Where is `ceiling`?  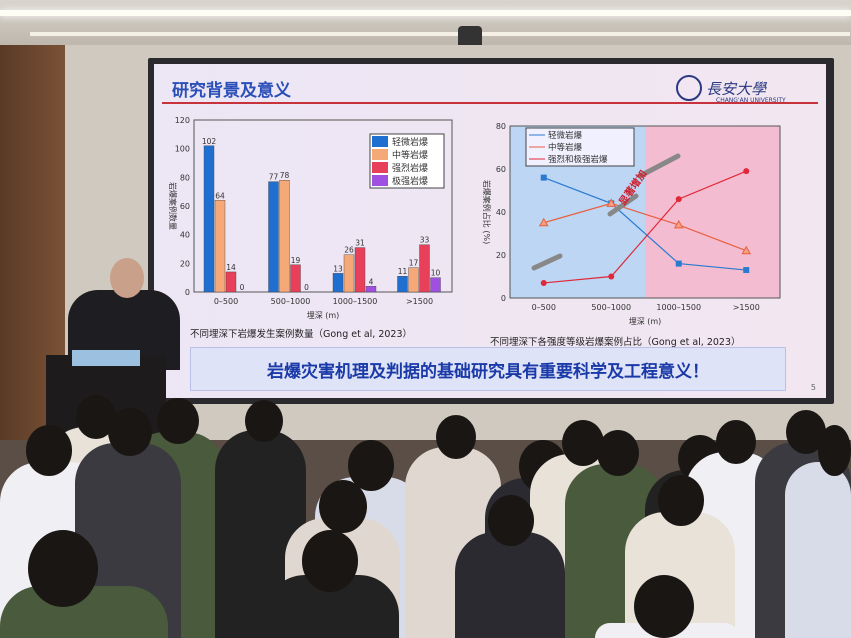 ceiling is located at coordinates (425, 22).